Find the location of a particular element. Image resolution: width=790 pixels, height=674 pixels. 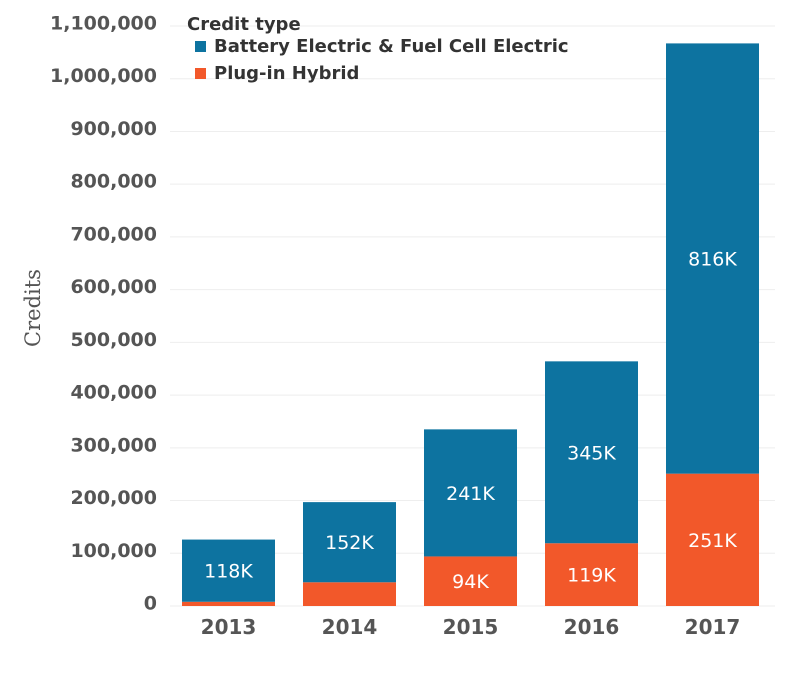

y-tick-label: 700,000 is located at coordinates (113, 234).